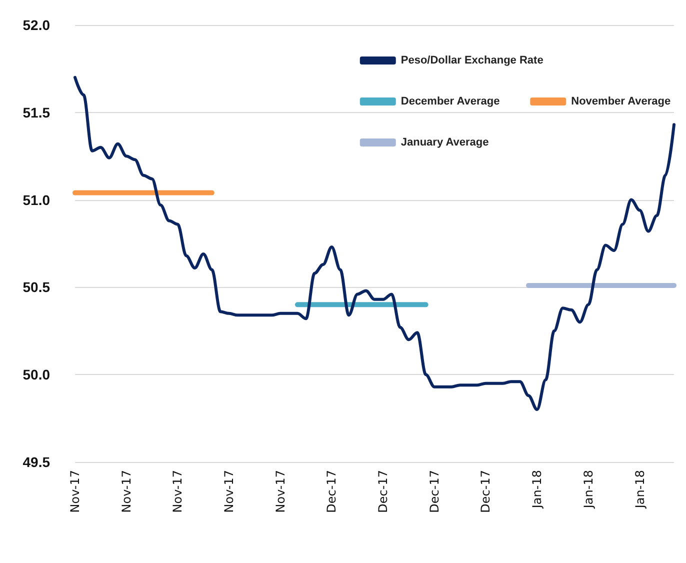  What do you see at coordinates (36, 200) in the screenshot?
I see `y-tick-label: 51.0` at bounding box center [36, 200].